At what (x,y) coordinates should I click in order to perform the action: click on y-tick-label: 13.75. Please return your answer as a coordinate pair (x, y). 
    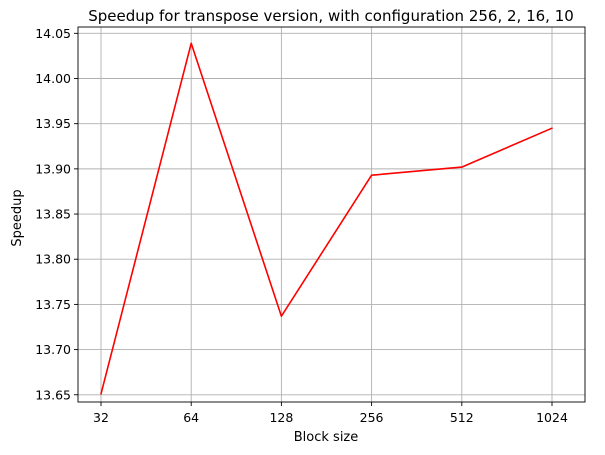
    Looking at the image, I should click on (53, 304).